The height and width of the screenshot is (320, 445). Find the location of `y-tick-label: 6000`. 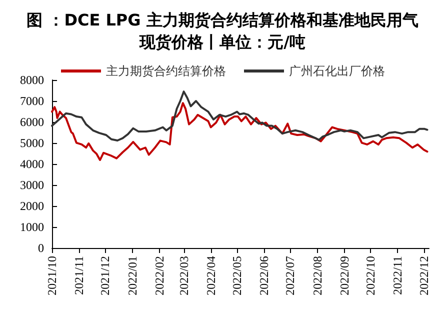

y-tick-label: 6000 is located at coordinates (32, 122).